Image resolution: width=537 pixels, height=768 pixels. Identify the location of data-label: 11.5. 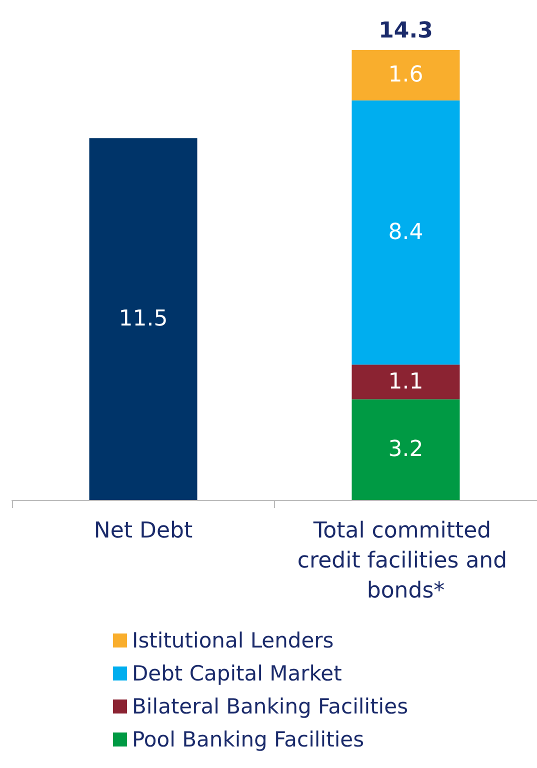
(143, 319).